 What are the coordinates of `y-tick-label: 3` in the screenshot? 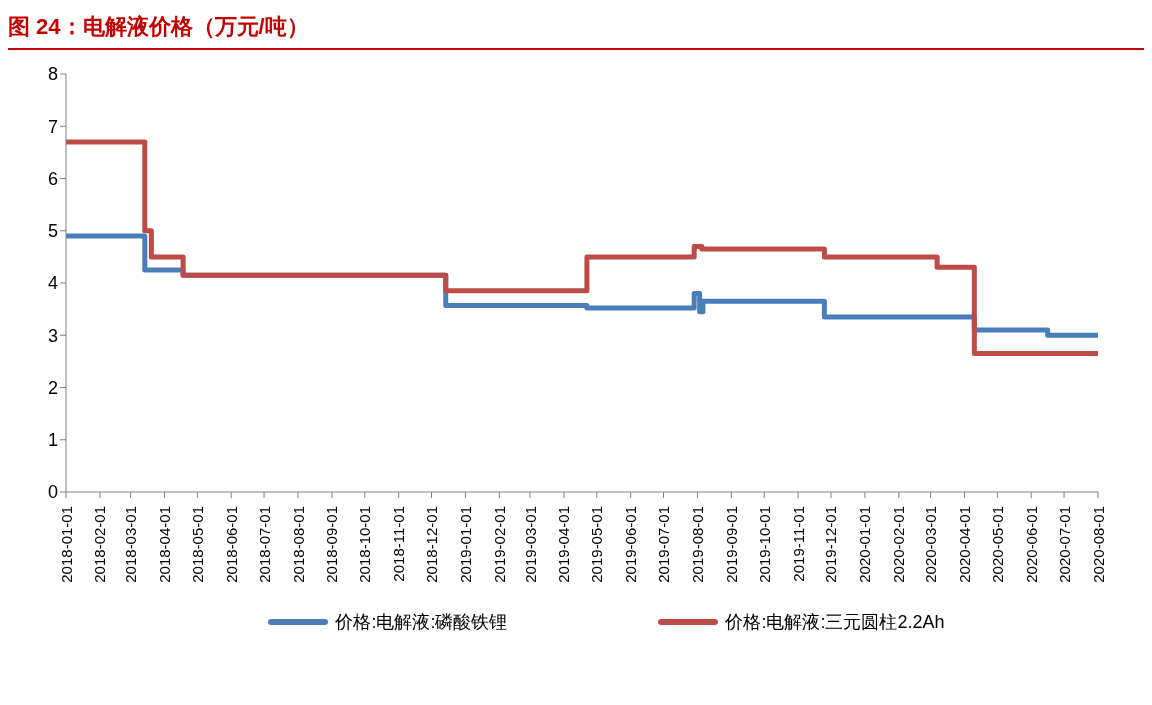 It's located at (52, 335).